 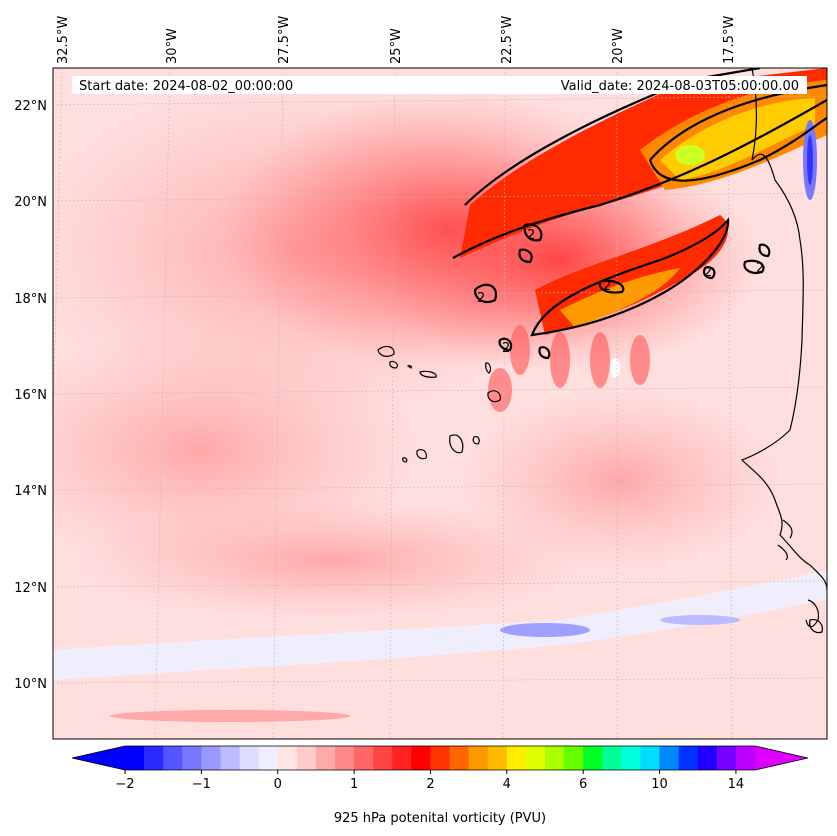 What do you see at coordinates (700, 620) in the screenshot?
I see `negative-pv-patch-east` at bounding box center [700, 620].